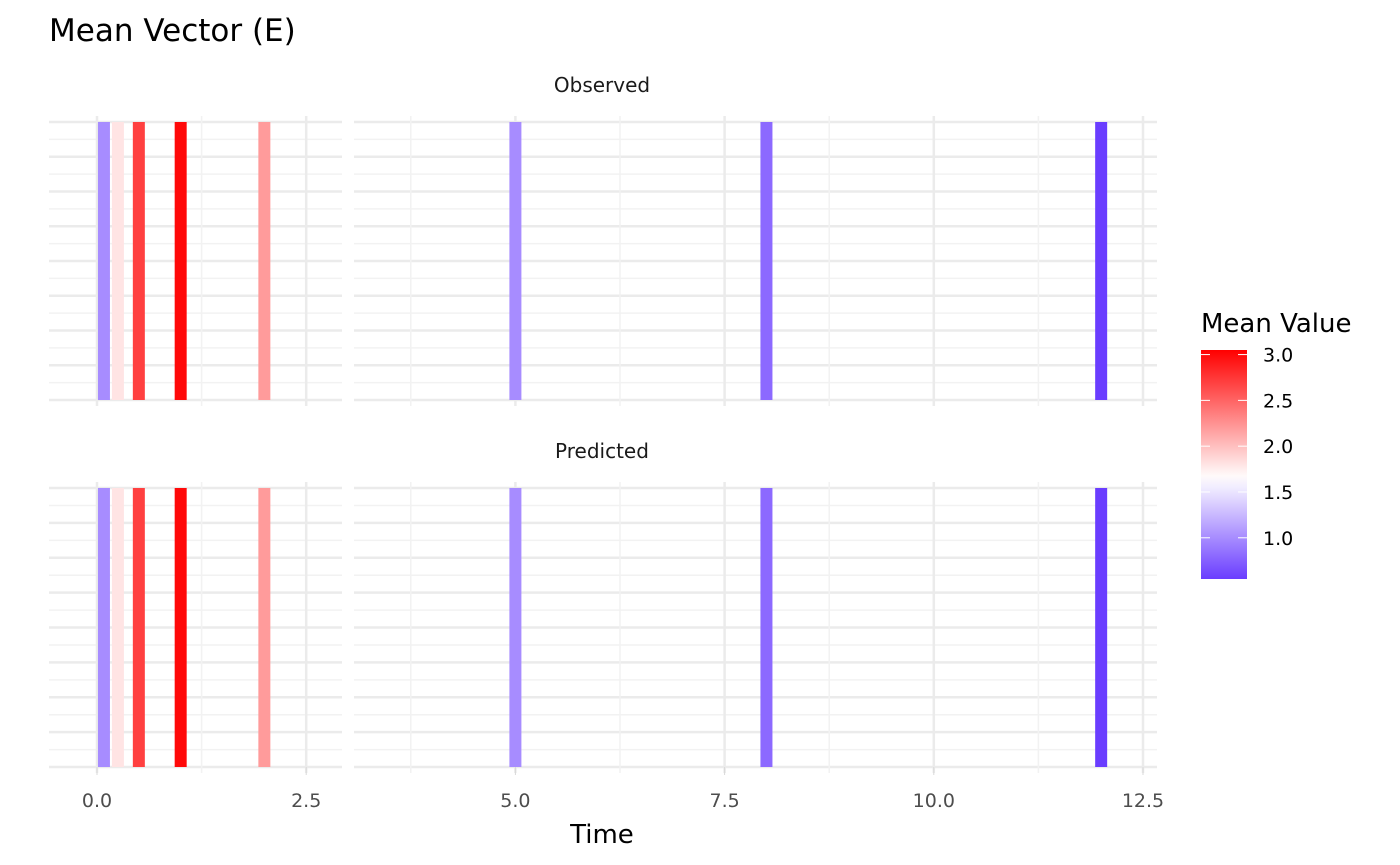 The image size is (1400, 865). I want to click on legend-tick-label: 2.0, so click(1278, 447).